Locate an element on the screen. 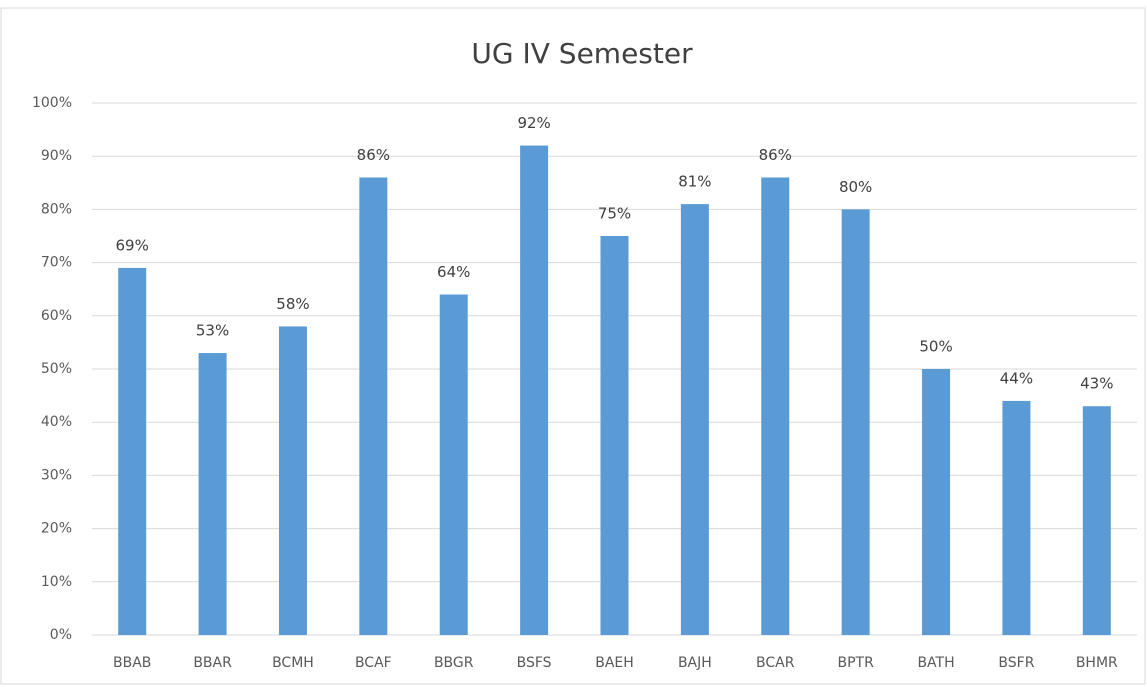 Image resolution: width=1147 pixels, height=687 pixels. x-tick-label: BCMH is located at coordinates (293, 663).